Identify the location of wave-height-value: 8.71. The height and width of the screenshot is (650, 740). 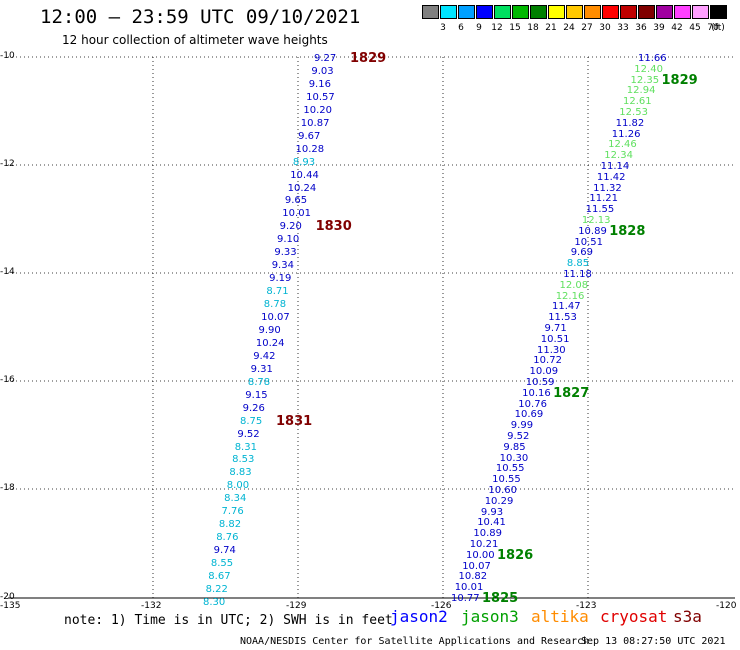
(277, 292).